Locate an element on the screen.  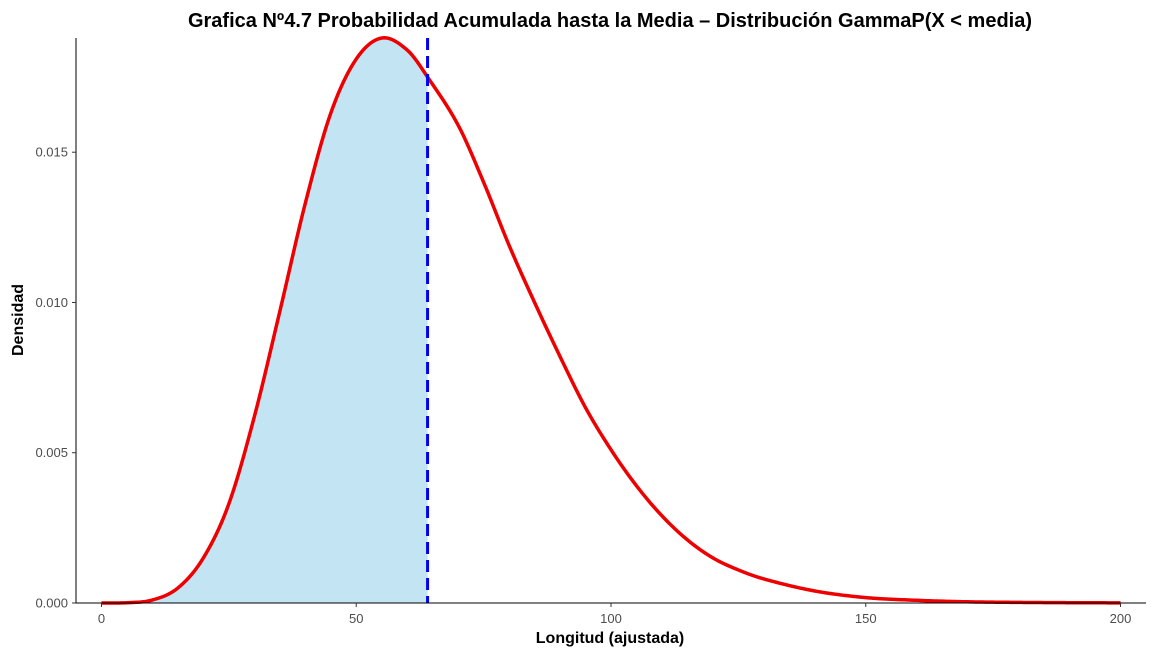
x-tick-label: 50 is located at coordinates (356, 618).